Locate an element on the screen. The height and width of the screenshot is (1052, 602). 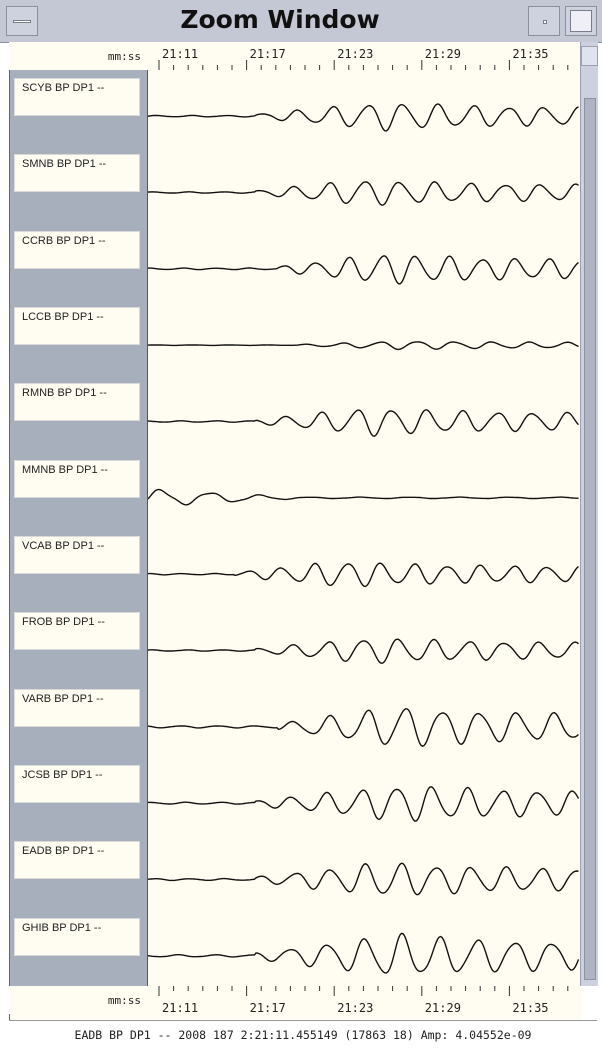
window-menu-button is located at coordinates (22, 21).